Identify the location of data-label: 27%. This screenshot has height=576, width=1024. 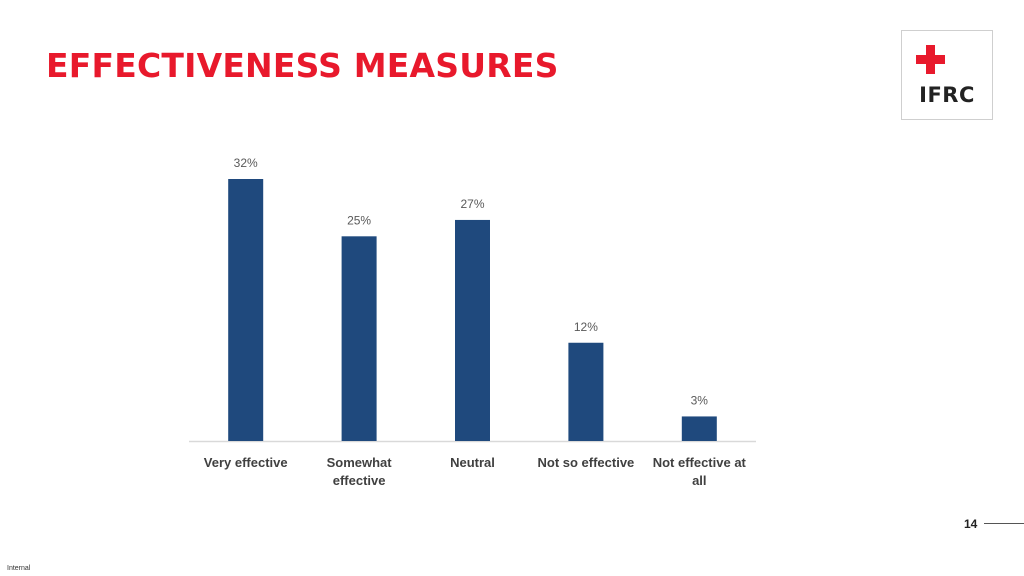
(472, 204).